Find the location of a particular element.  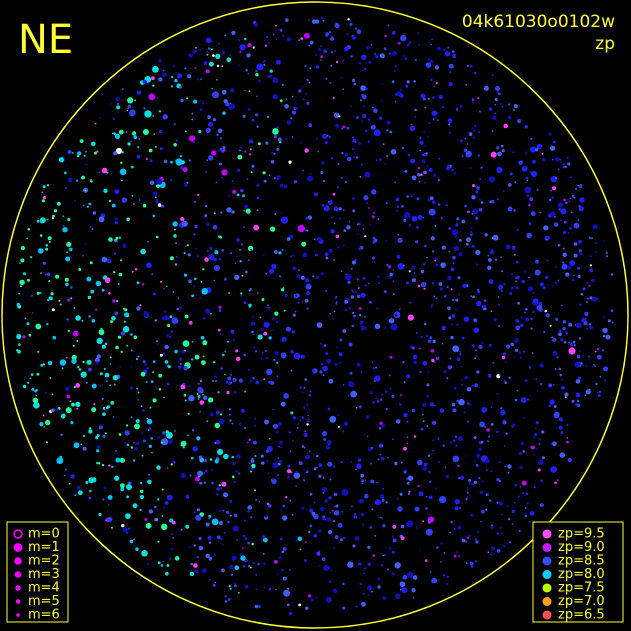

magnitude-label: m=4 is located at coordinates (44, 588).